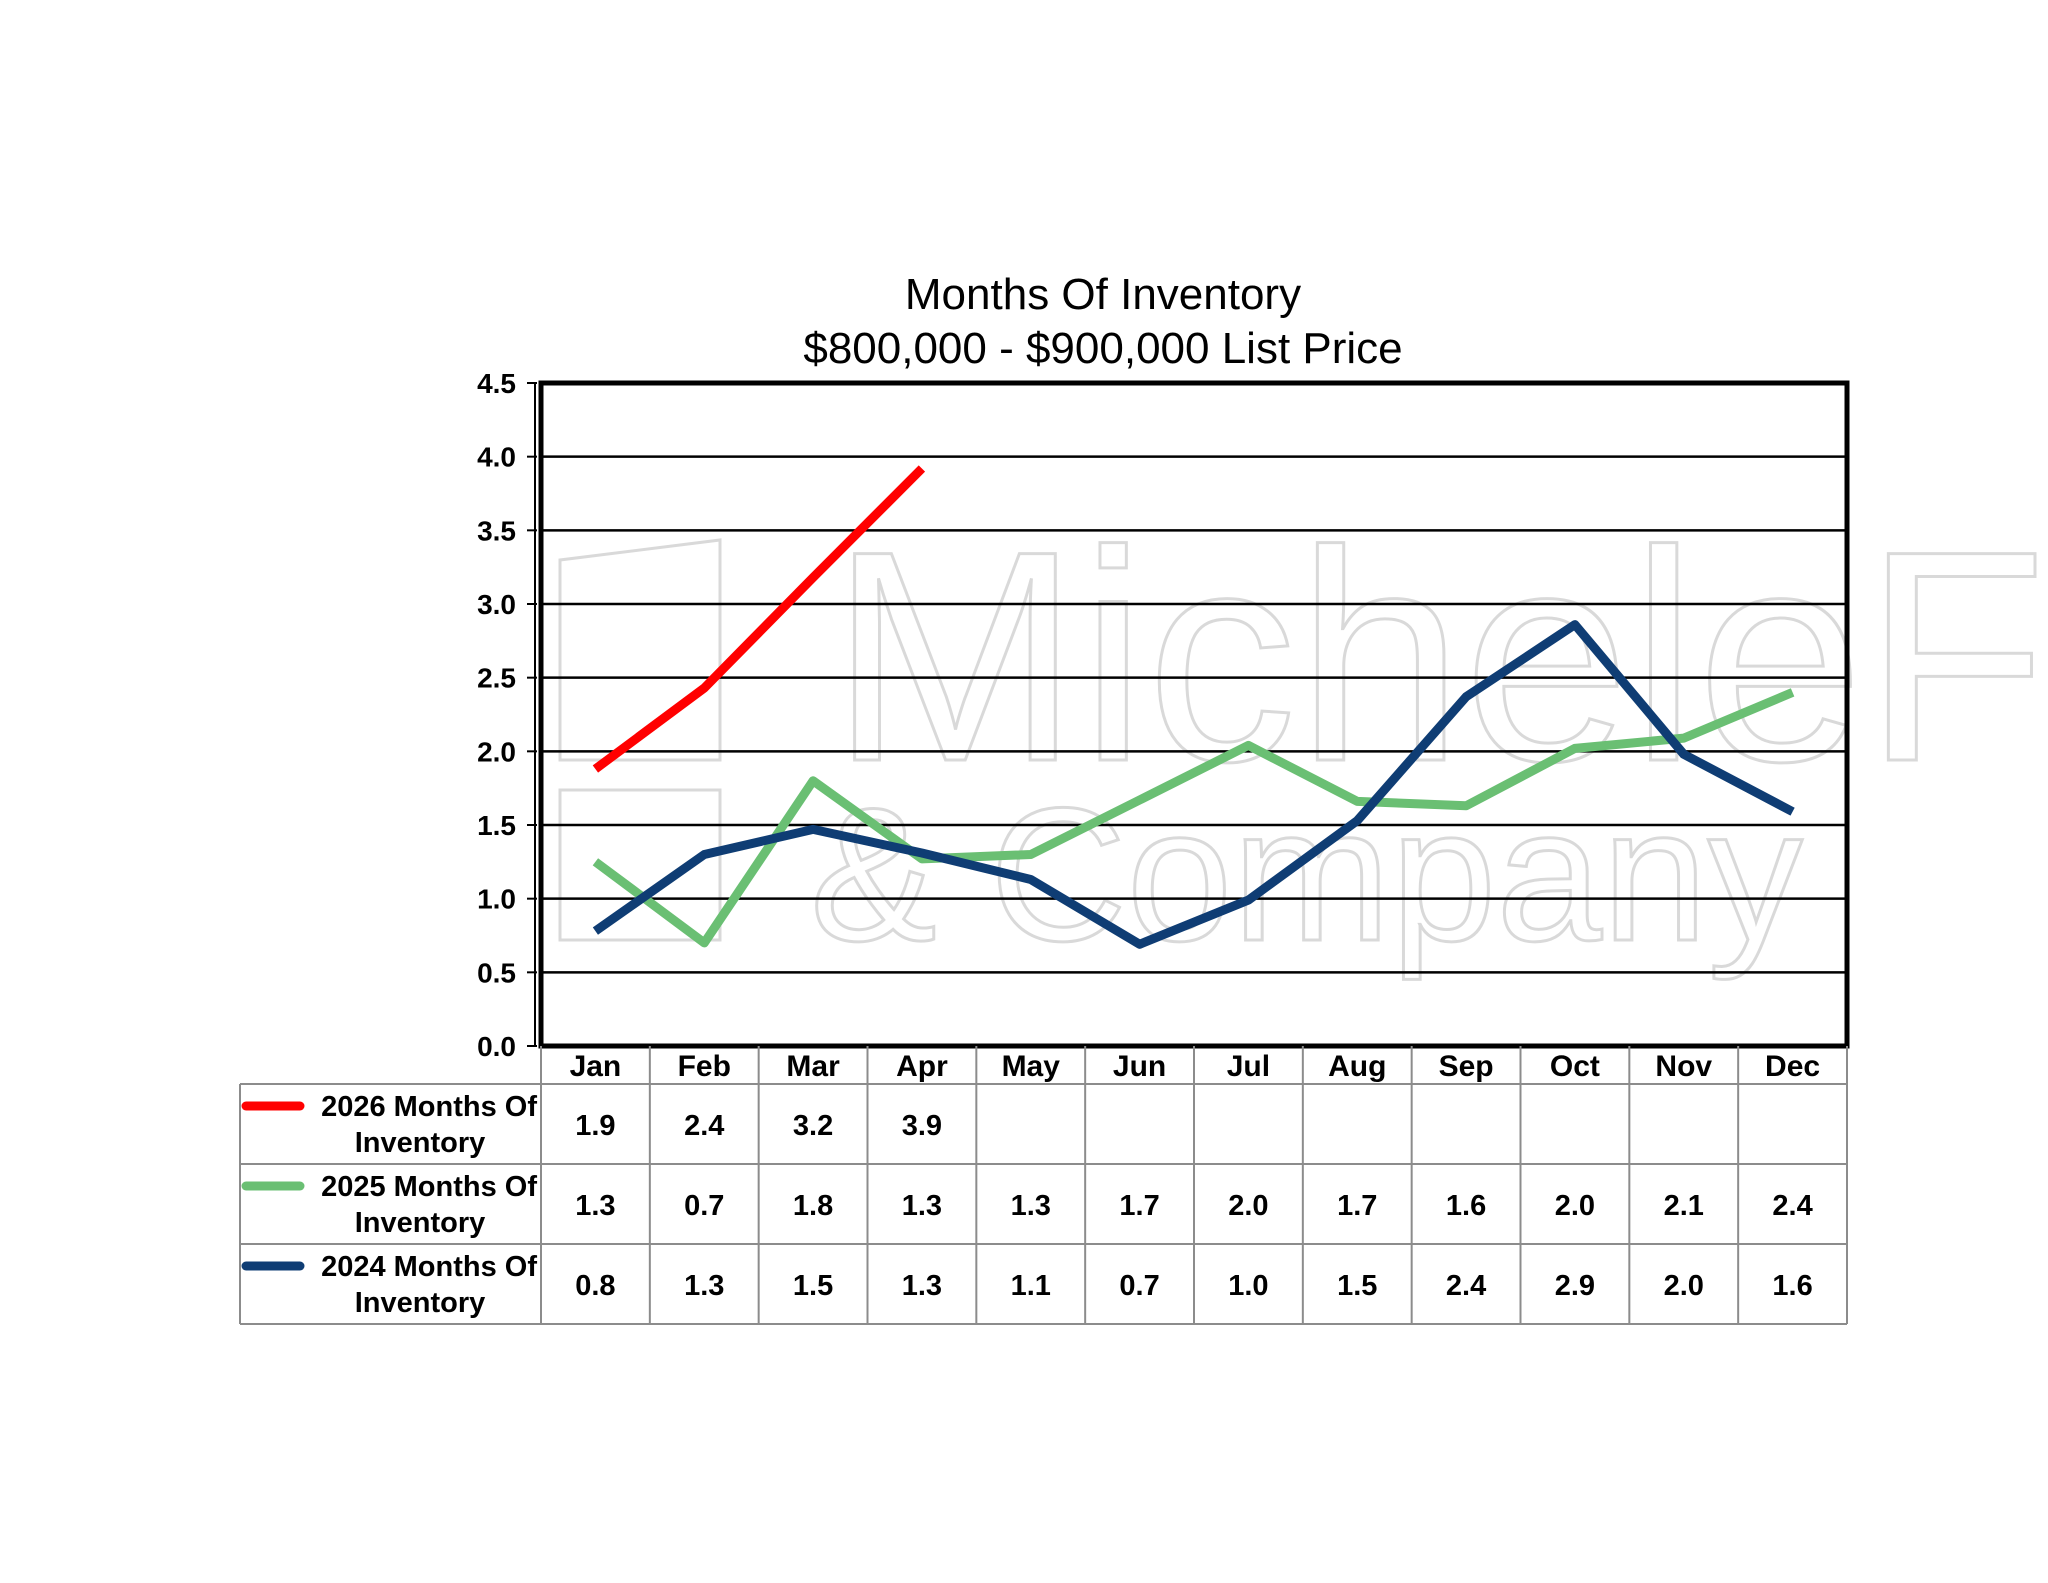 The width and height of the screenshot is (2048, 1583). Describe the element at coordinates (496, 457) in the screenshot. I see `y-tick-label: 4.0` at that location.